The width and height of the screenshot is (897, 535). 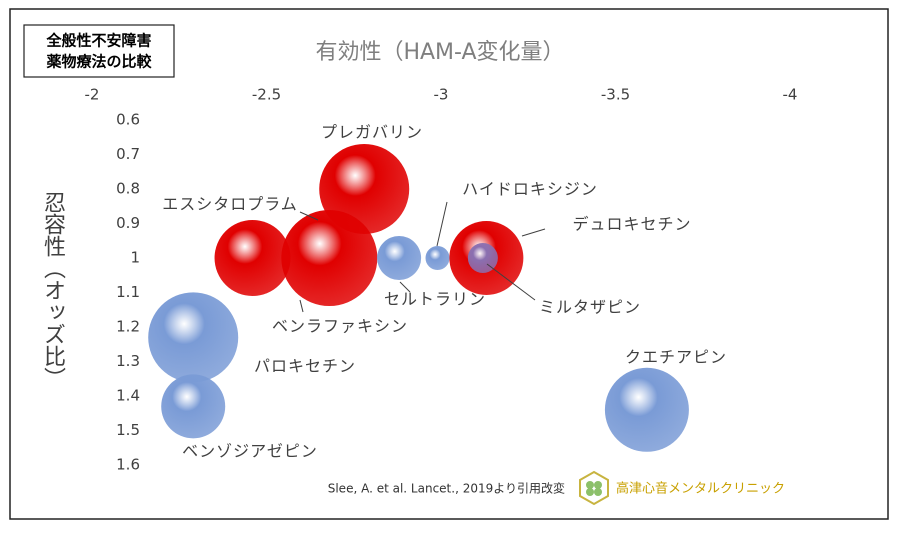 I want to click on y-tick-label: 1.4, so click(x=128, y=396).